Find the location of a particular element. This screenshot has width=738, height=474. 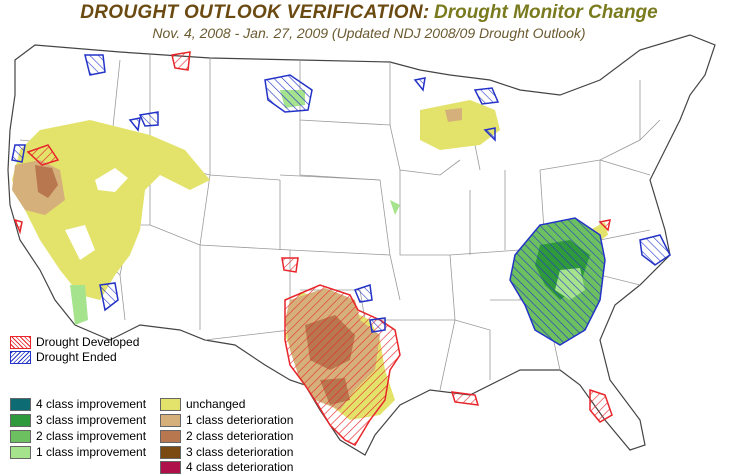

legend-2-class-deterioration: 2 class deterioration is located at coordinates (226, 436).